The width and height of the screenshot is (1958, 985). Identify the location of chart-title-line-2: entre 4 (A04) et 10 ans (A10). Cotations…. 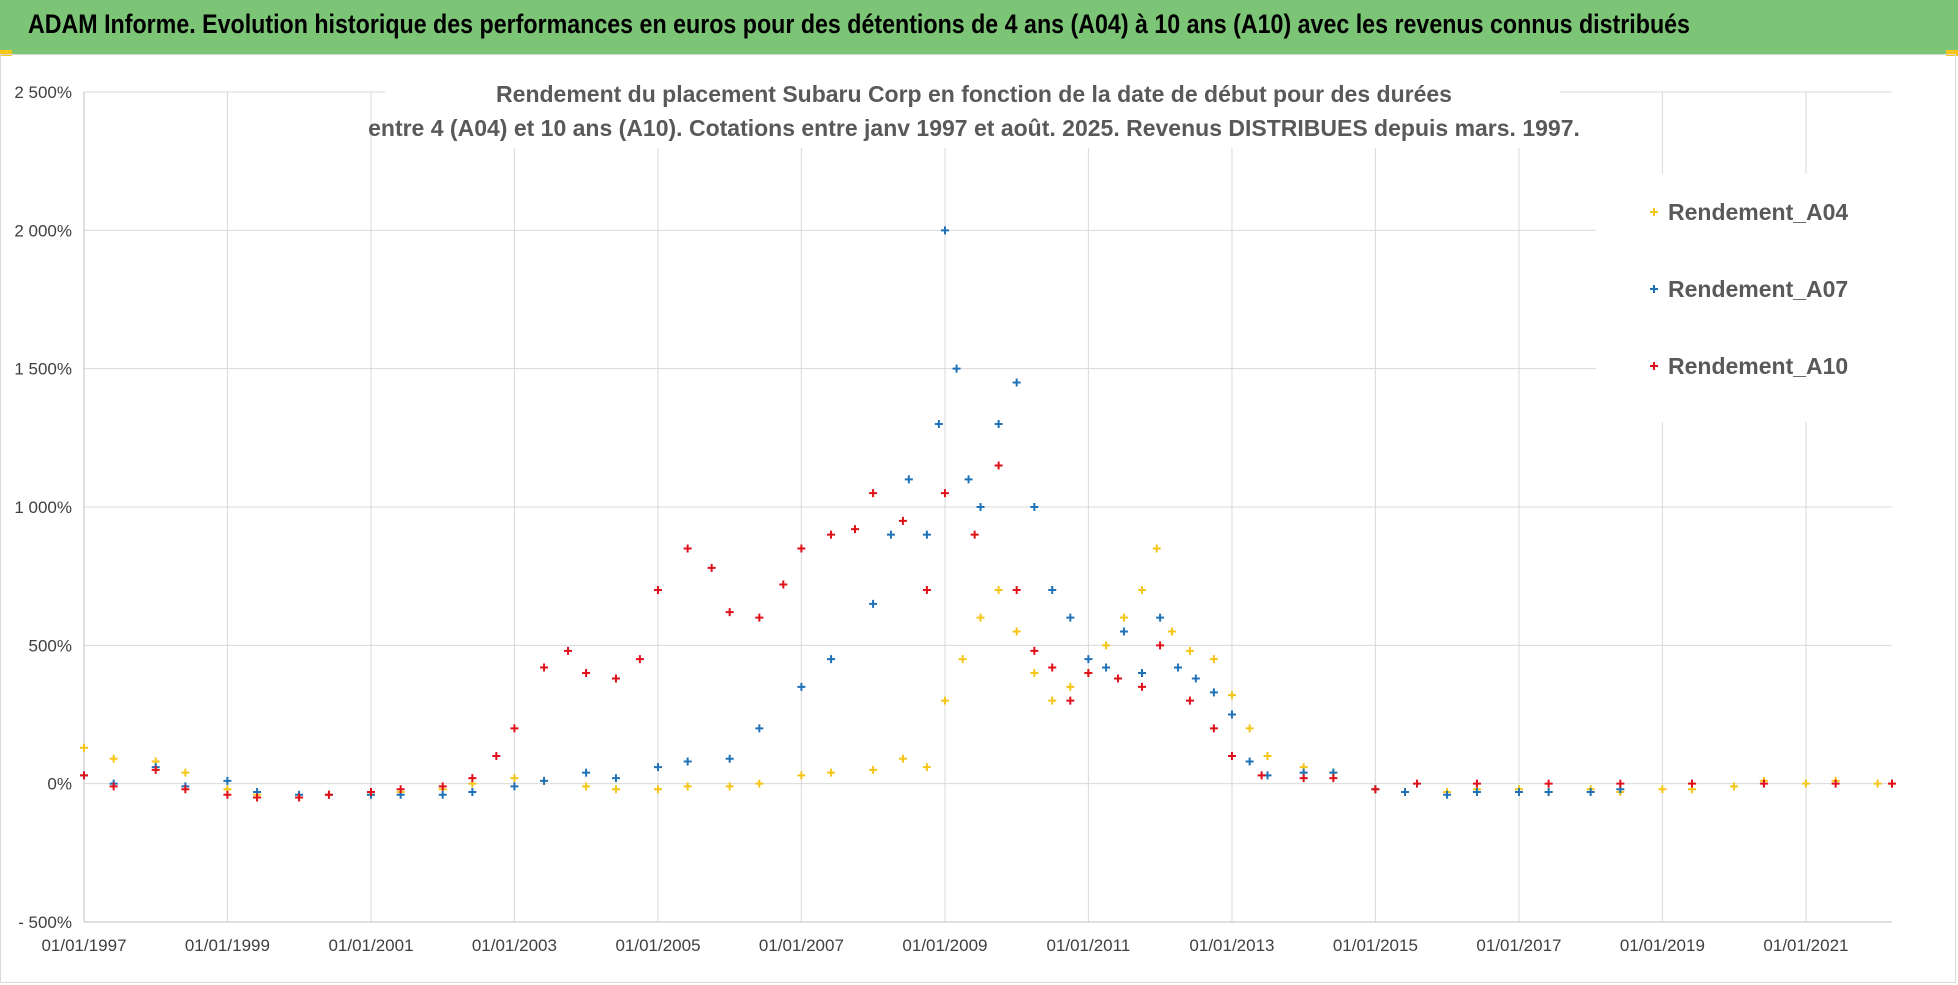
(974, 128).